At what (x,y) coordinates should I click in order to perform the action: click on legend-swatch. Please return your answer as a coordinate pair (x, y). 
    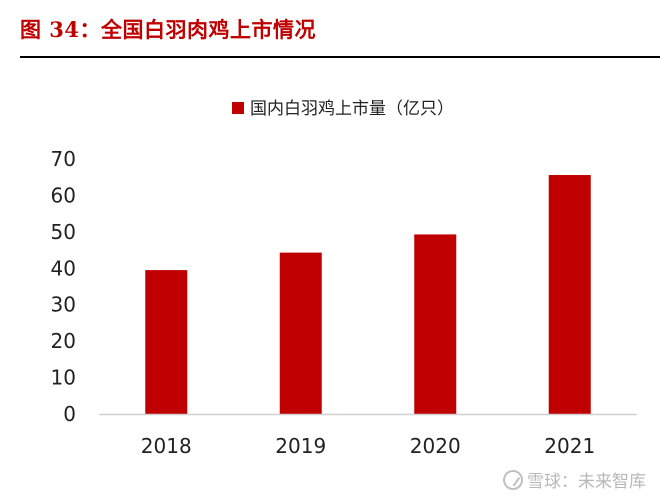
    Looking at the image, I should click on (238, 108).